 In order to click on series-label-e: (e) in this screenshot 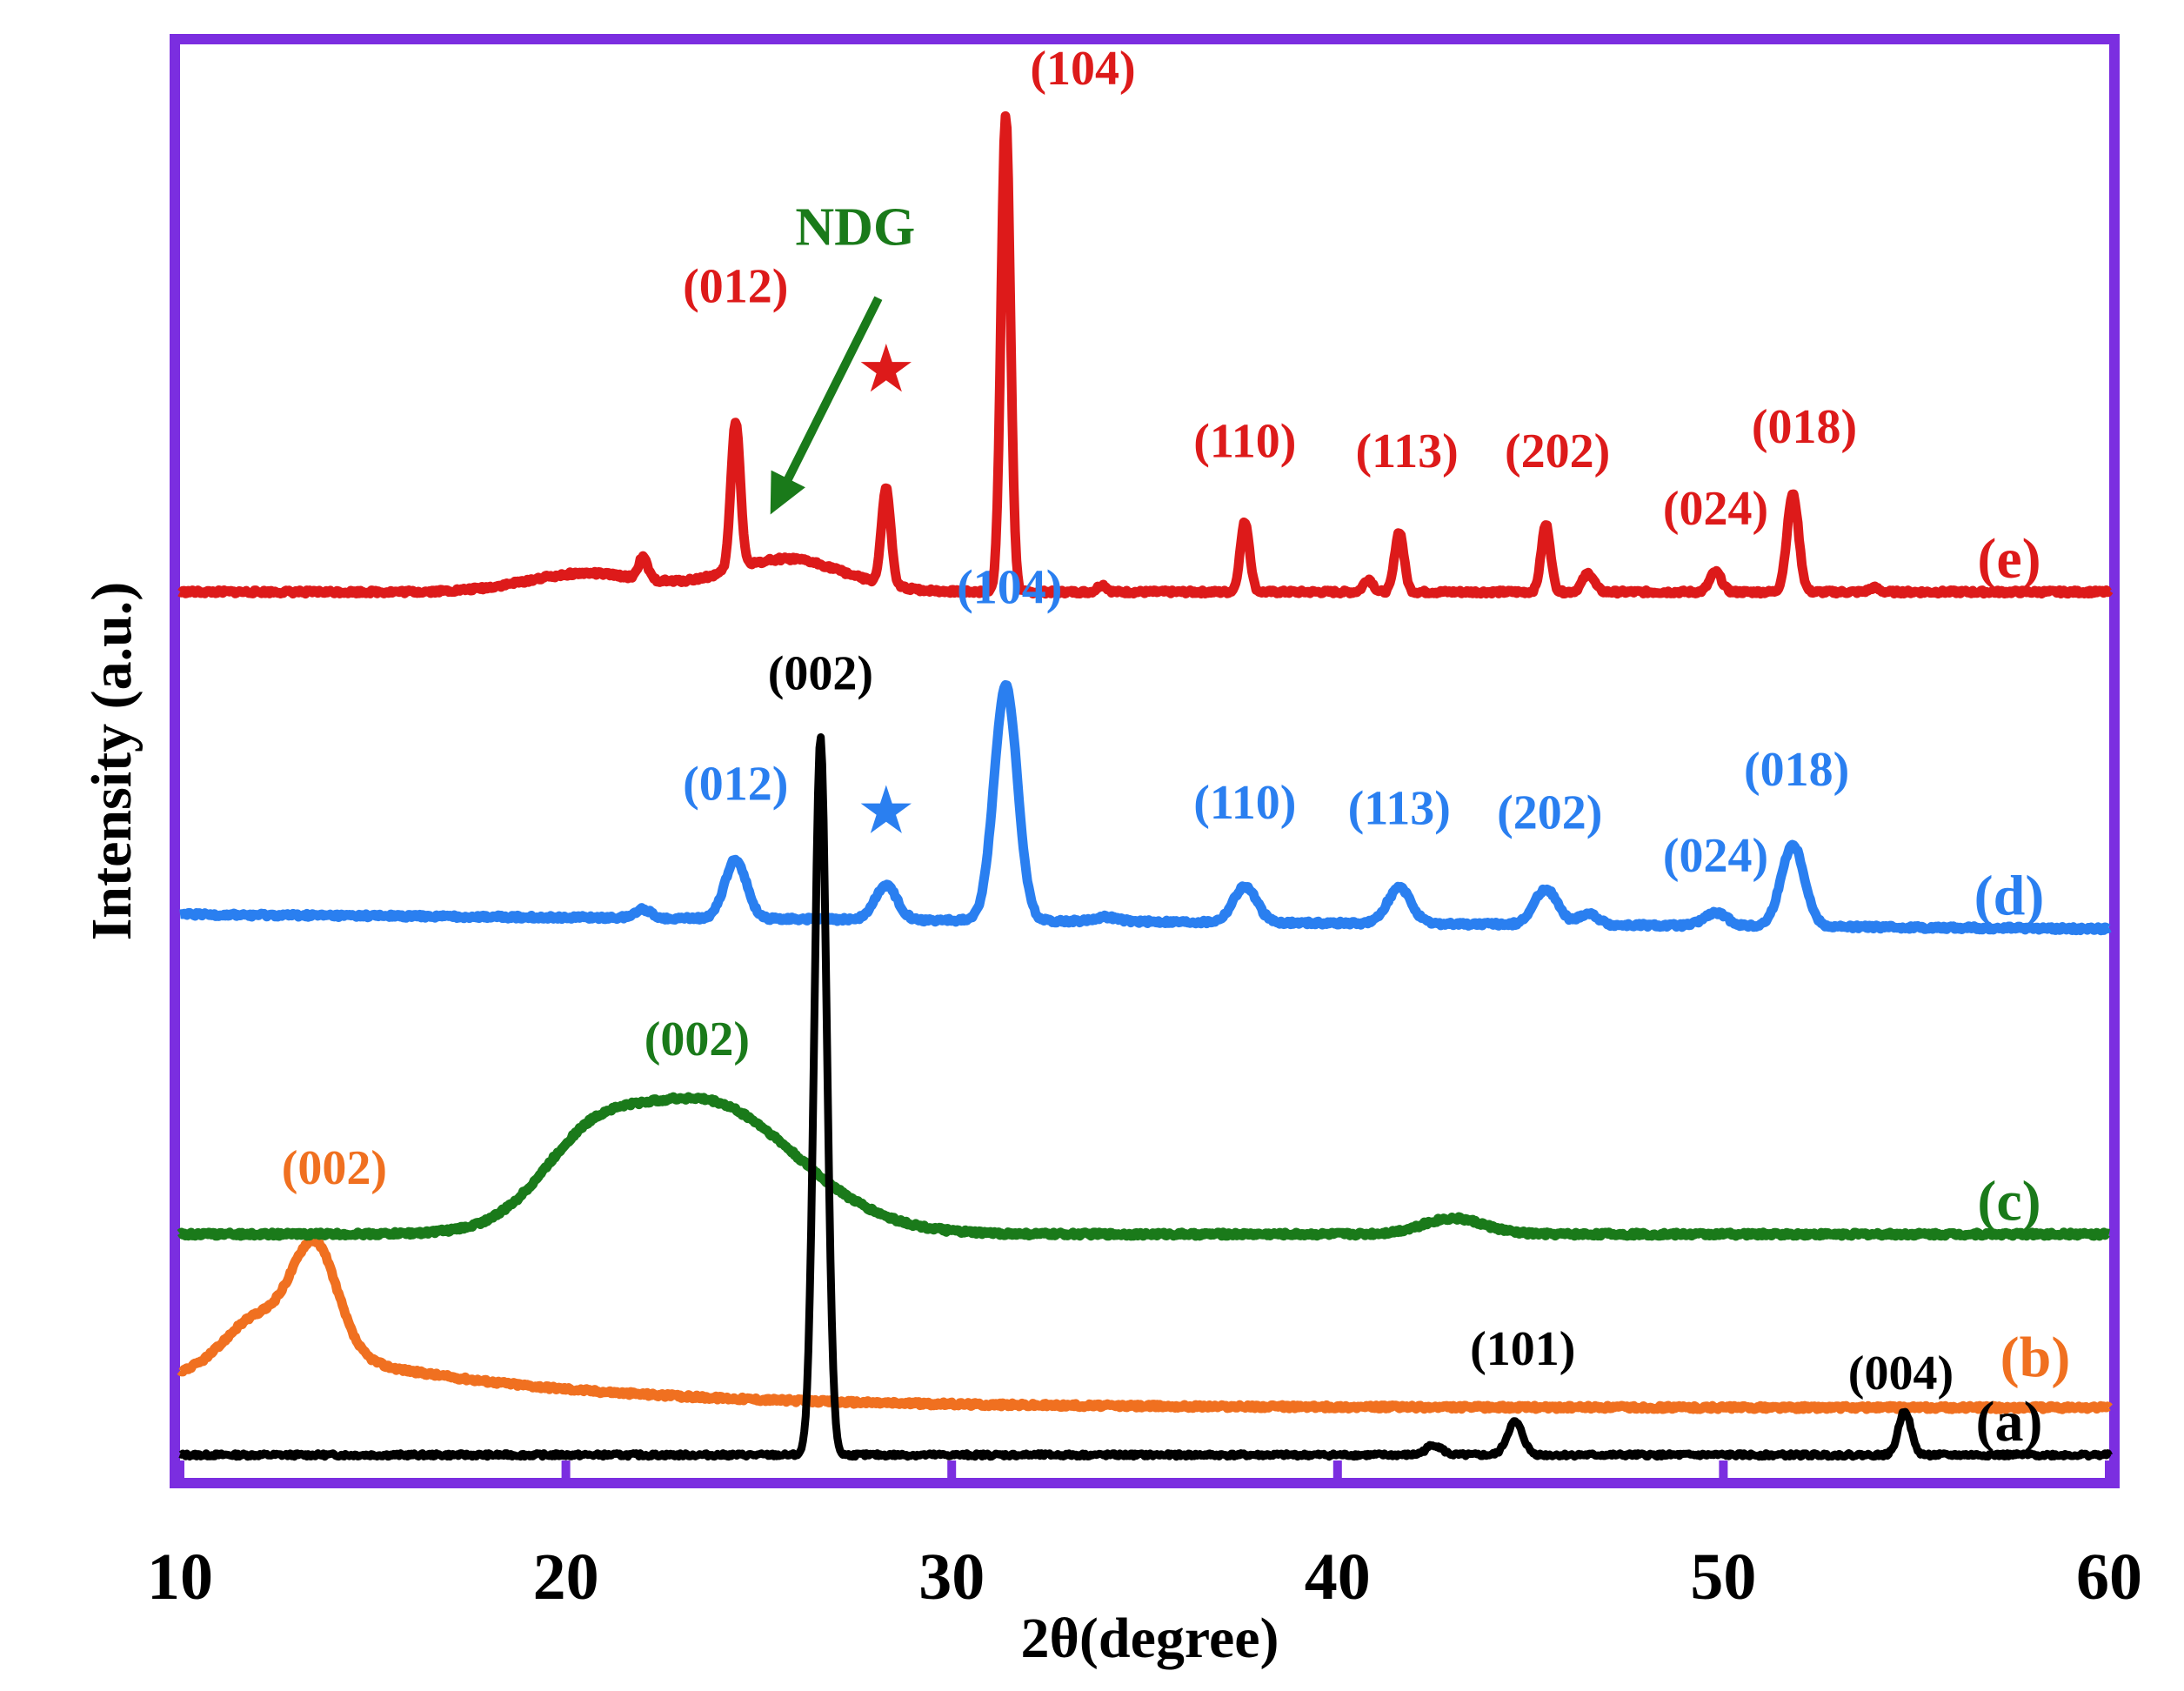, I will do `click(2008, 559)`.